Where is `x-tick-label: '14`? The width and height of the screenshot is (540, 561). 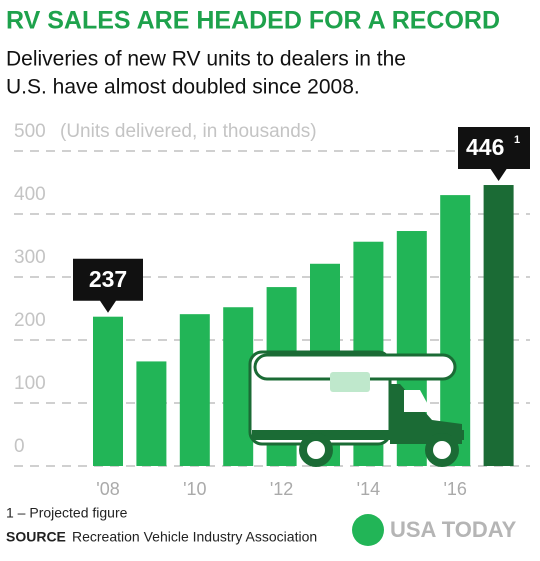
x-tick-label: '14 is located at coordinates (368, 489).